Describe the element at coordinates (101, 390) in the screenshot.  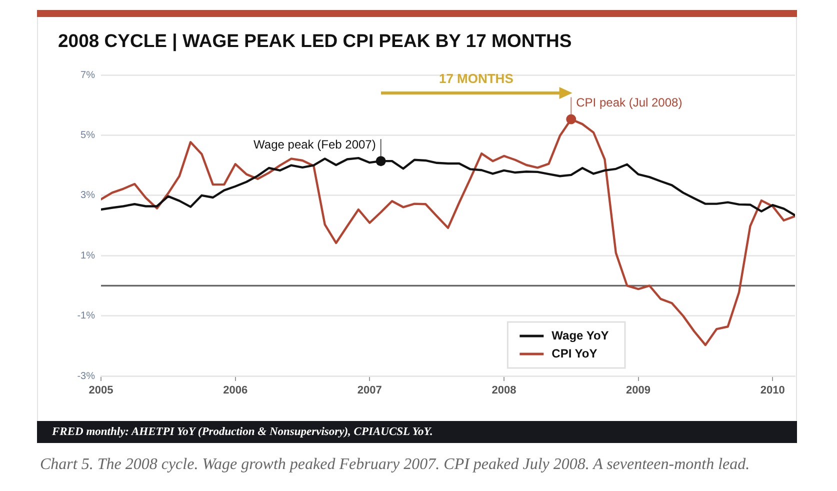
I see `x-tick-label: 2005` at that location.